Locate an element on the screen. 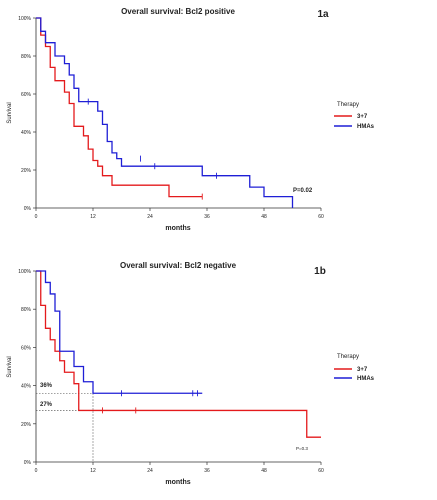 This screenshot has width=437, height=500. p-value-annotation: P=0.02 is located at coordinates (303, 191).